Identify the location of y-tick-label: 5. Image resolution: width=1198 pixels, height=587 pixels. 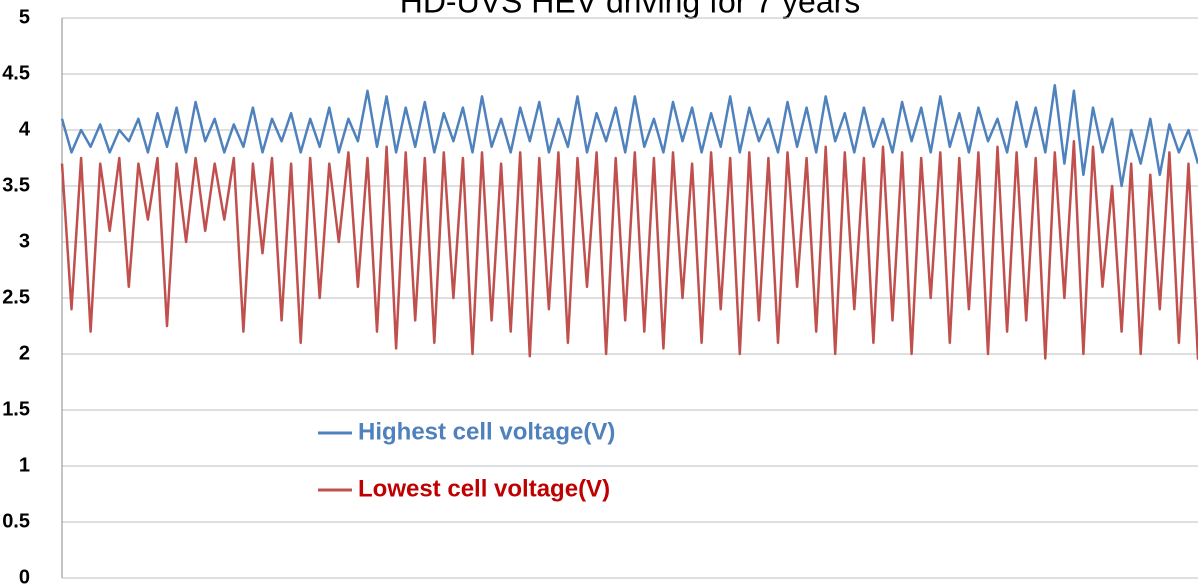
(24, 17).